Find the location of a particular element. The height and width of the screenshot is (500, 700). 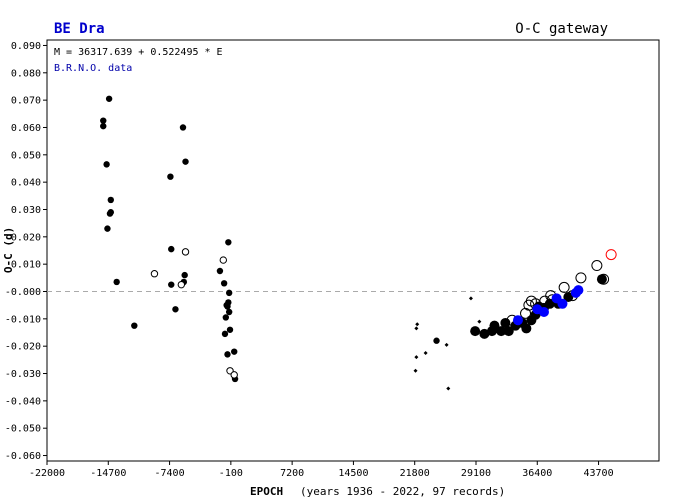

y-tick-label: 0.070 is located at coordinates (26, 101).